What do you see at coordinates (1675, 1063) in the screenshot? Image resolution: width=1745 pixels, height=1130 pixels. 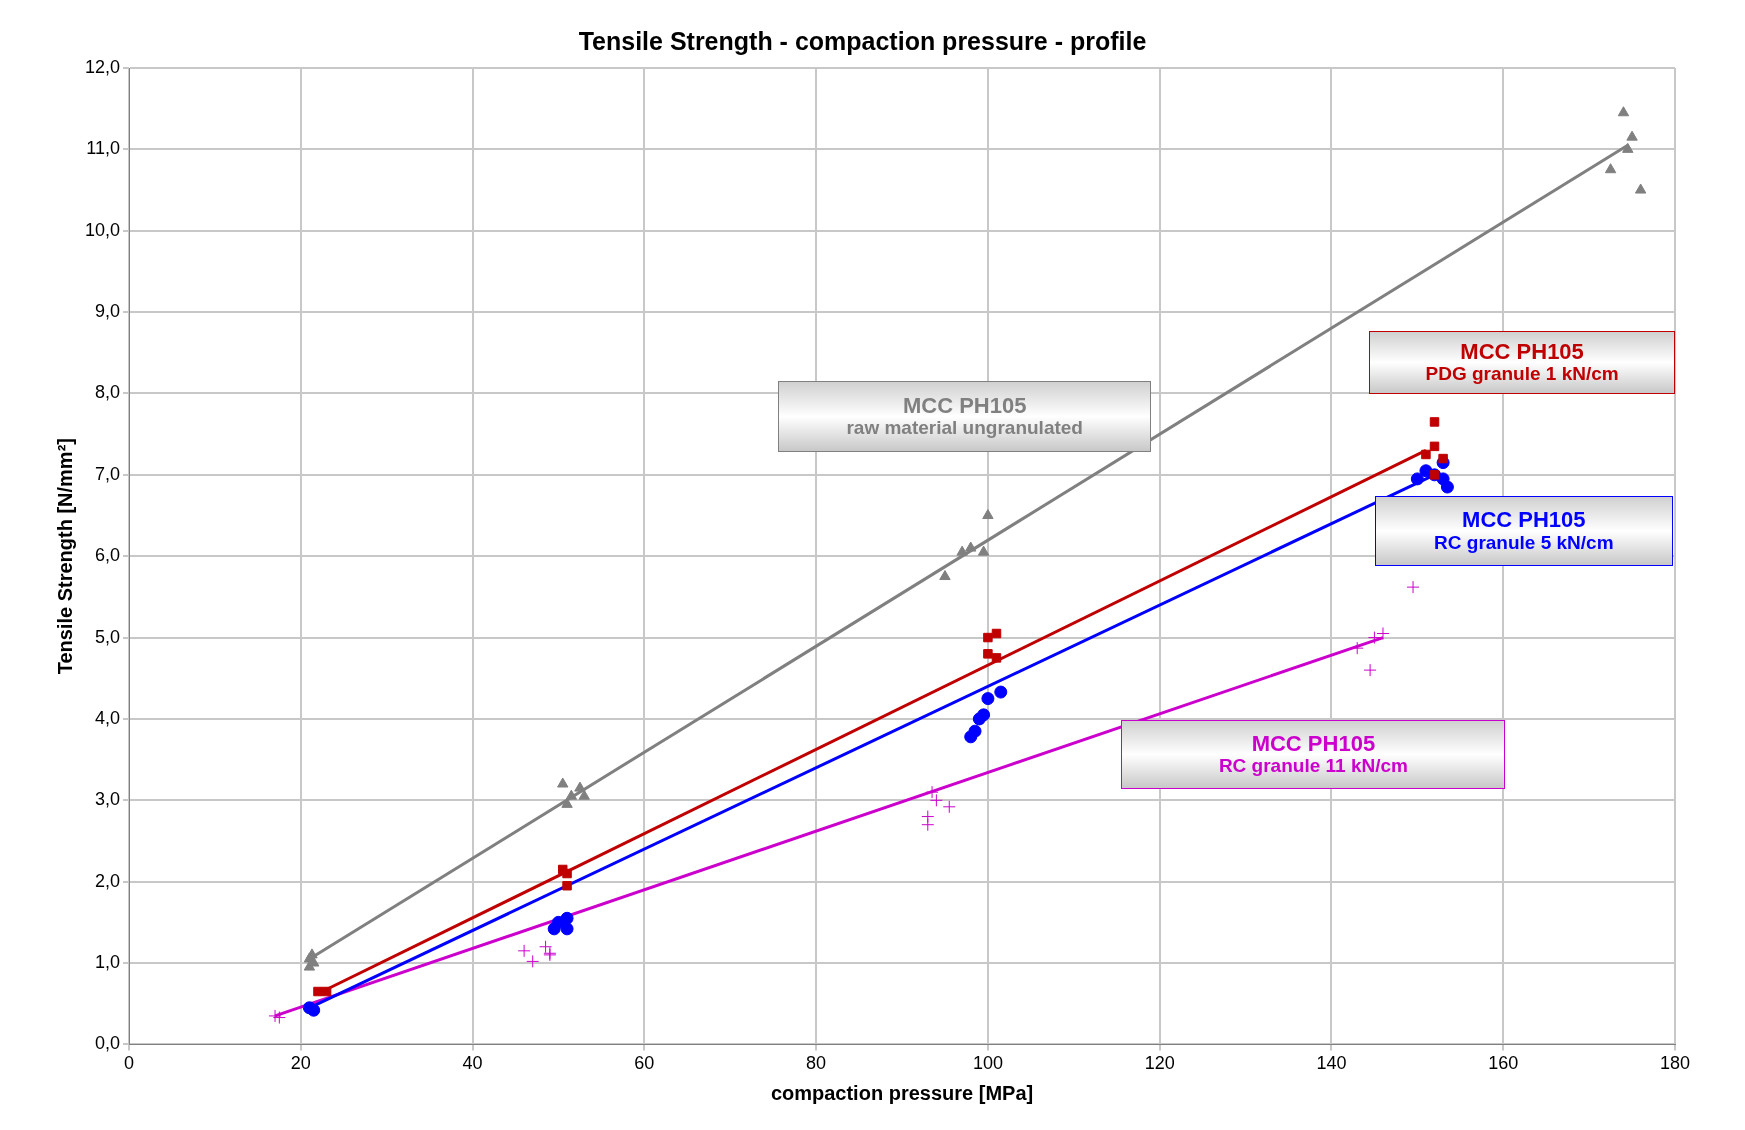 I see `x-tick-label: 180` at bounding box center [1675, 1063].